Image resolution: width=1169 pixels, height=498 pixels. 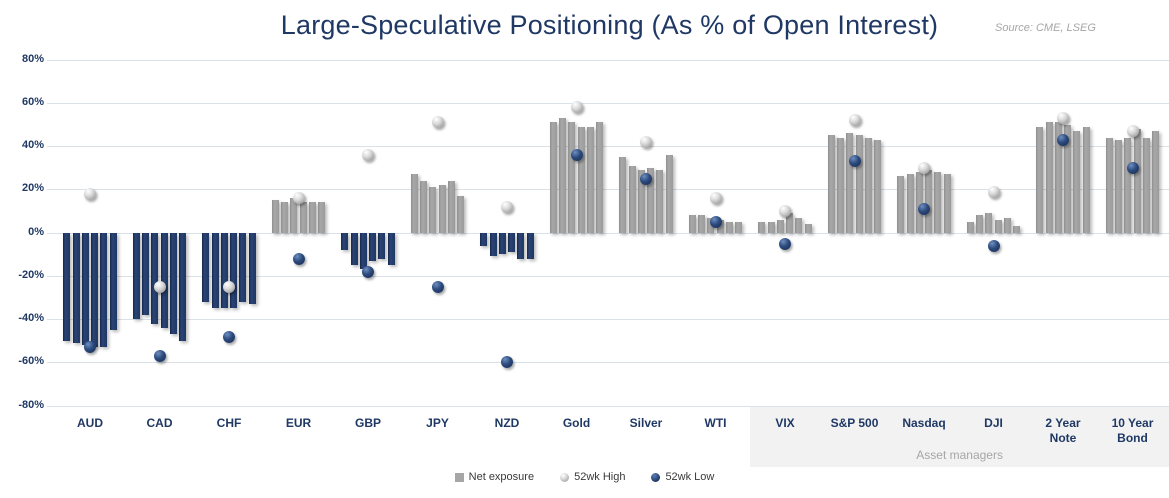 I want to click on source-note: Source: CME, LSEG, so click(x=1045, y=28).